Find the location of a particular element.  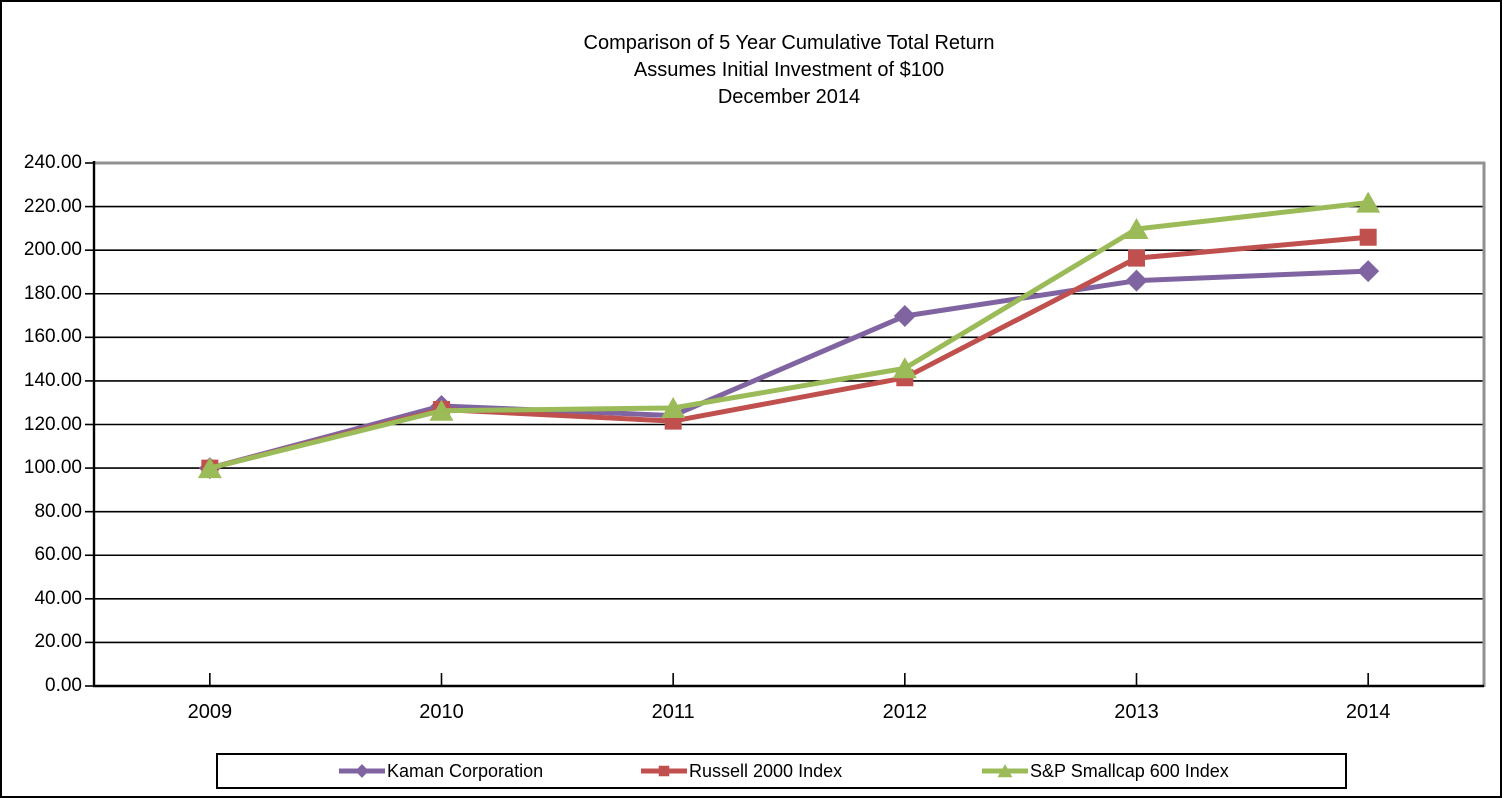

legend-item-s-p-smallcap-600-index: S&P Smallcap 600 Index is located at coordinates (1105, 771).